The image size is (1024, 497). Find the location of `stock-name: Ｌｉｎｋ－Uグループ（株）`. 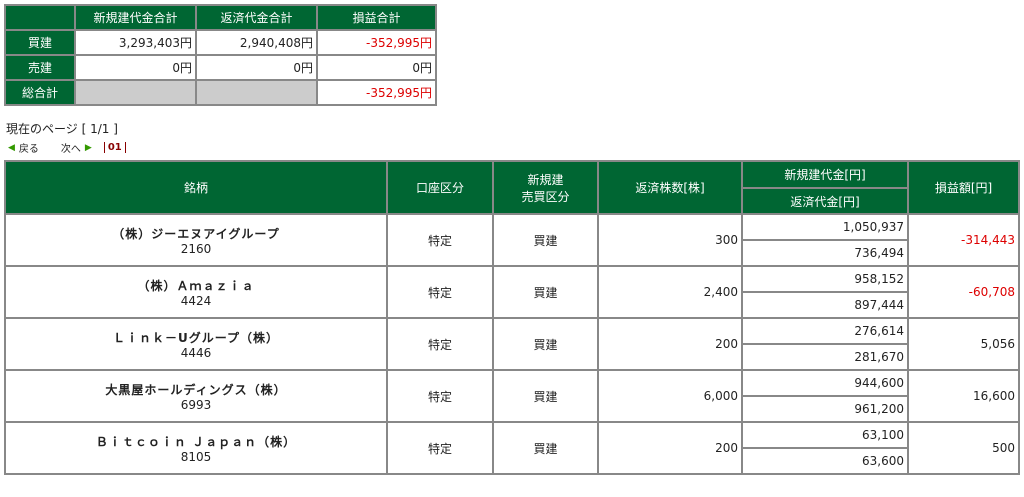

stock-name: Ｌｉｎｋ－Uグループ（株） is located at coordinates (196, 337).